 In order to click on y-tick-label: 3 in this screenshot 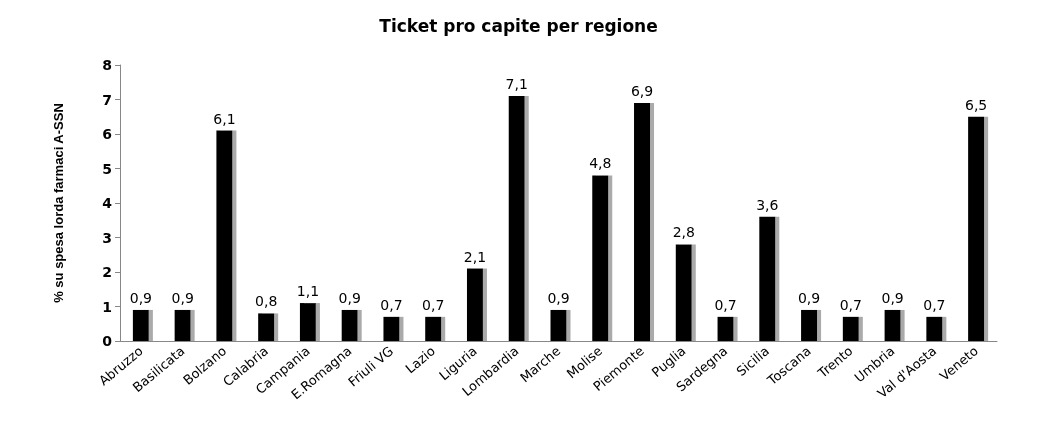, I will do `click(107, 237)`.